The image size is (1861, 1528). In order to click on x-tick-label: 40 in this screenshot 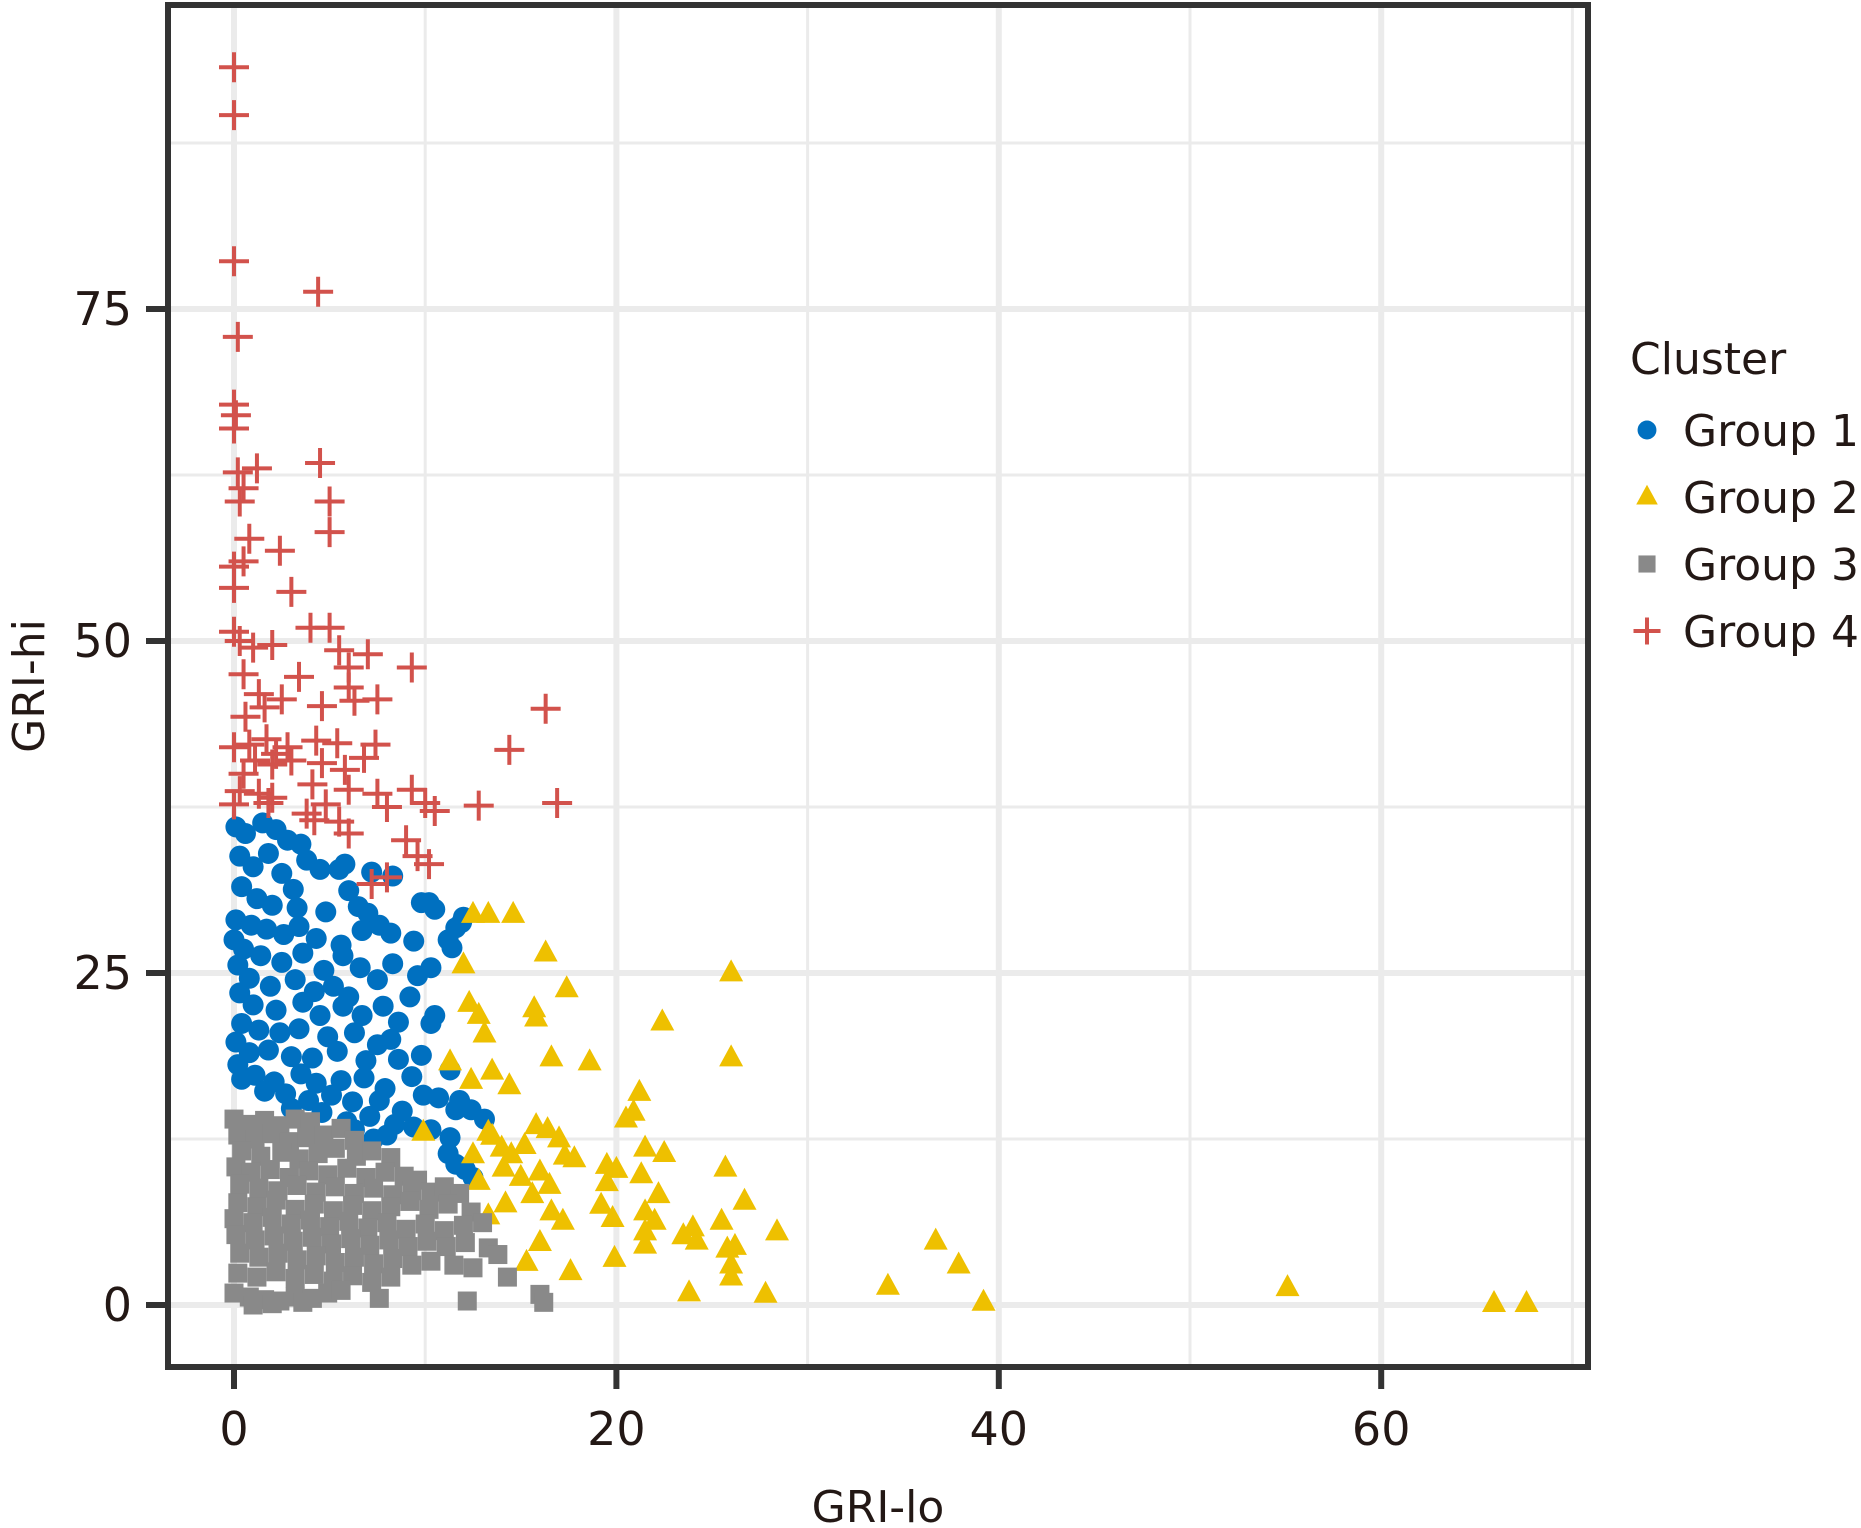, I will do `click(999, 1429)`.